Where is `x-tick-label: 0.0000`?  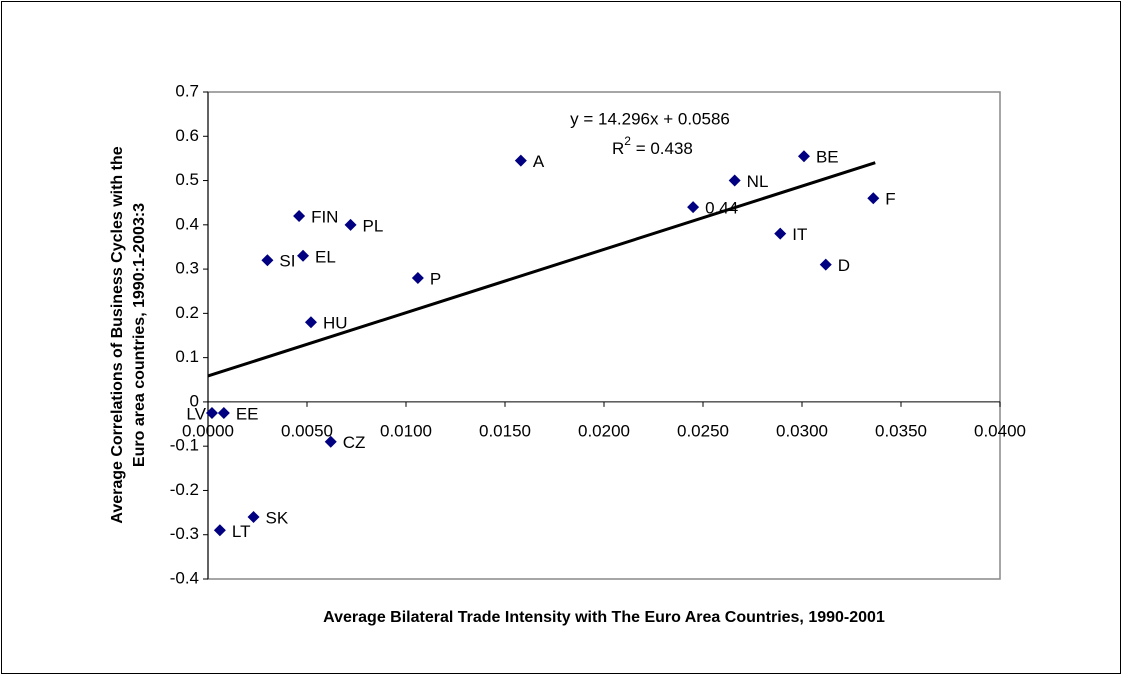 x-tick-label: 0.0000 is located at coordinates (208, 430).